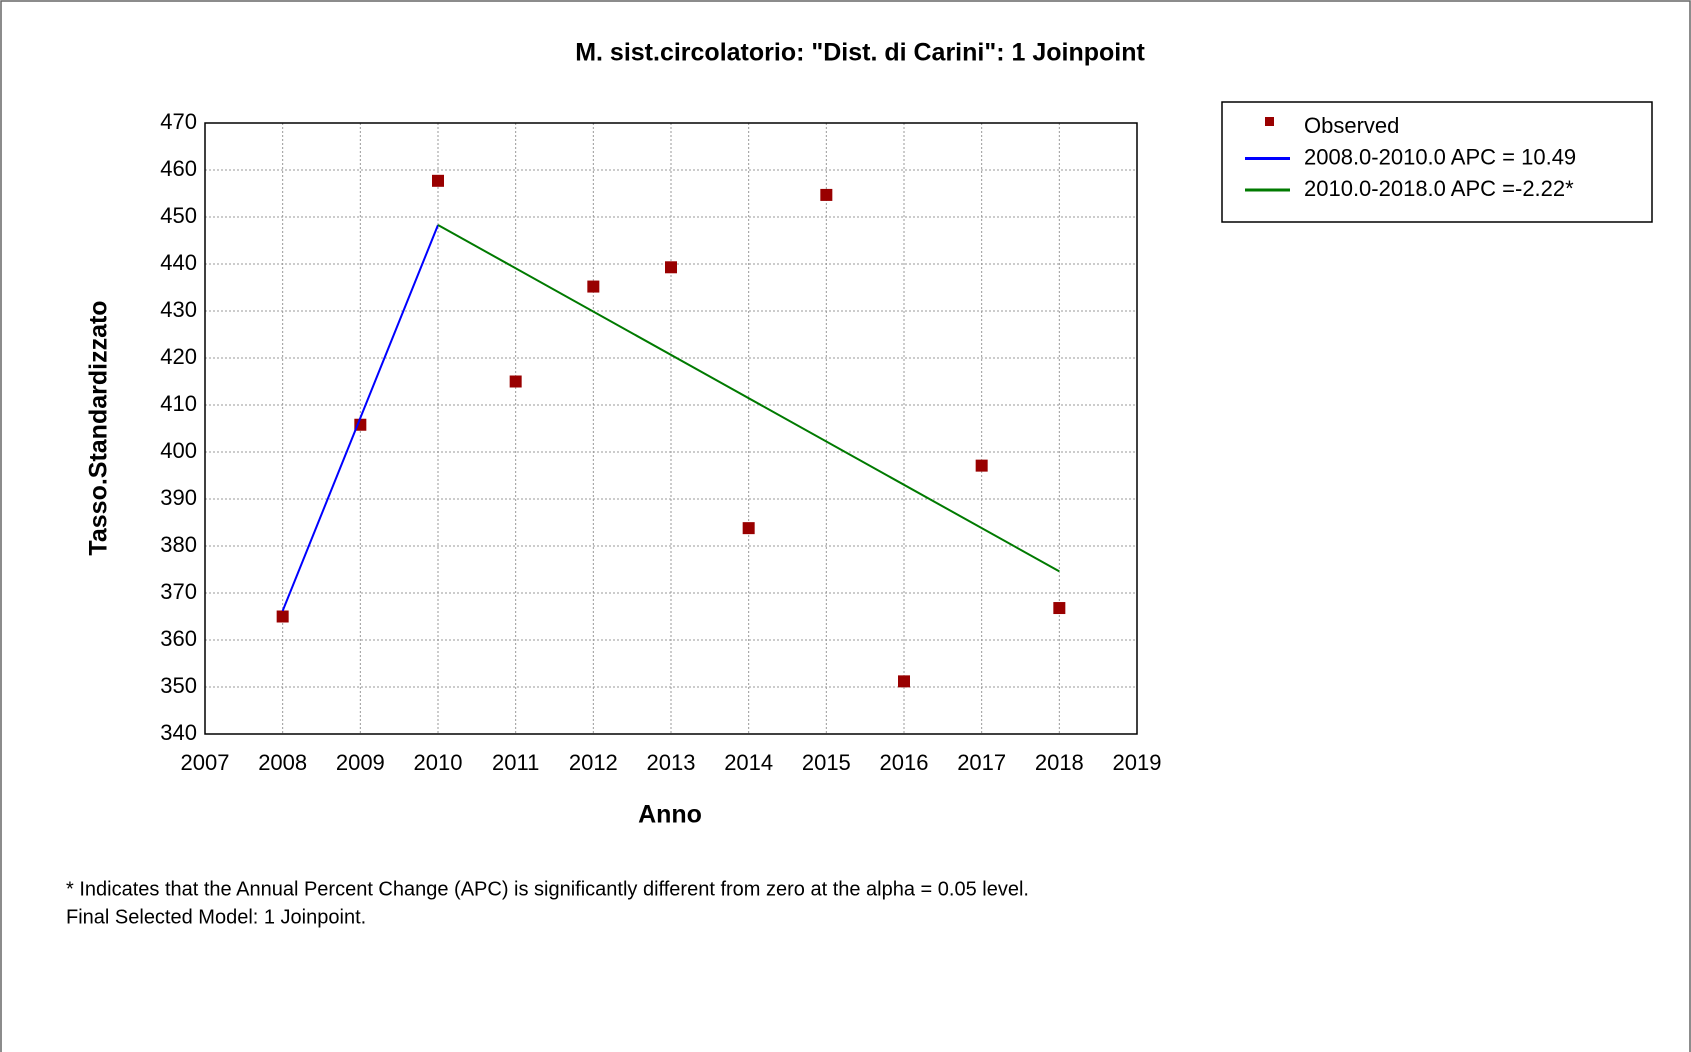 Image resolution: width=1691 pixels, height=1052 pixels. I want to click on x-tick-label: 2017, so click(981, 762).